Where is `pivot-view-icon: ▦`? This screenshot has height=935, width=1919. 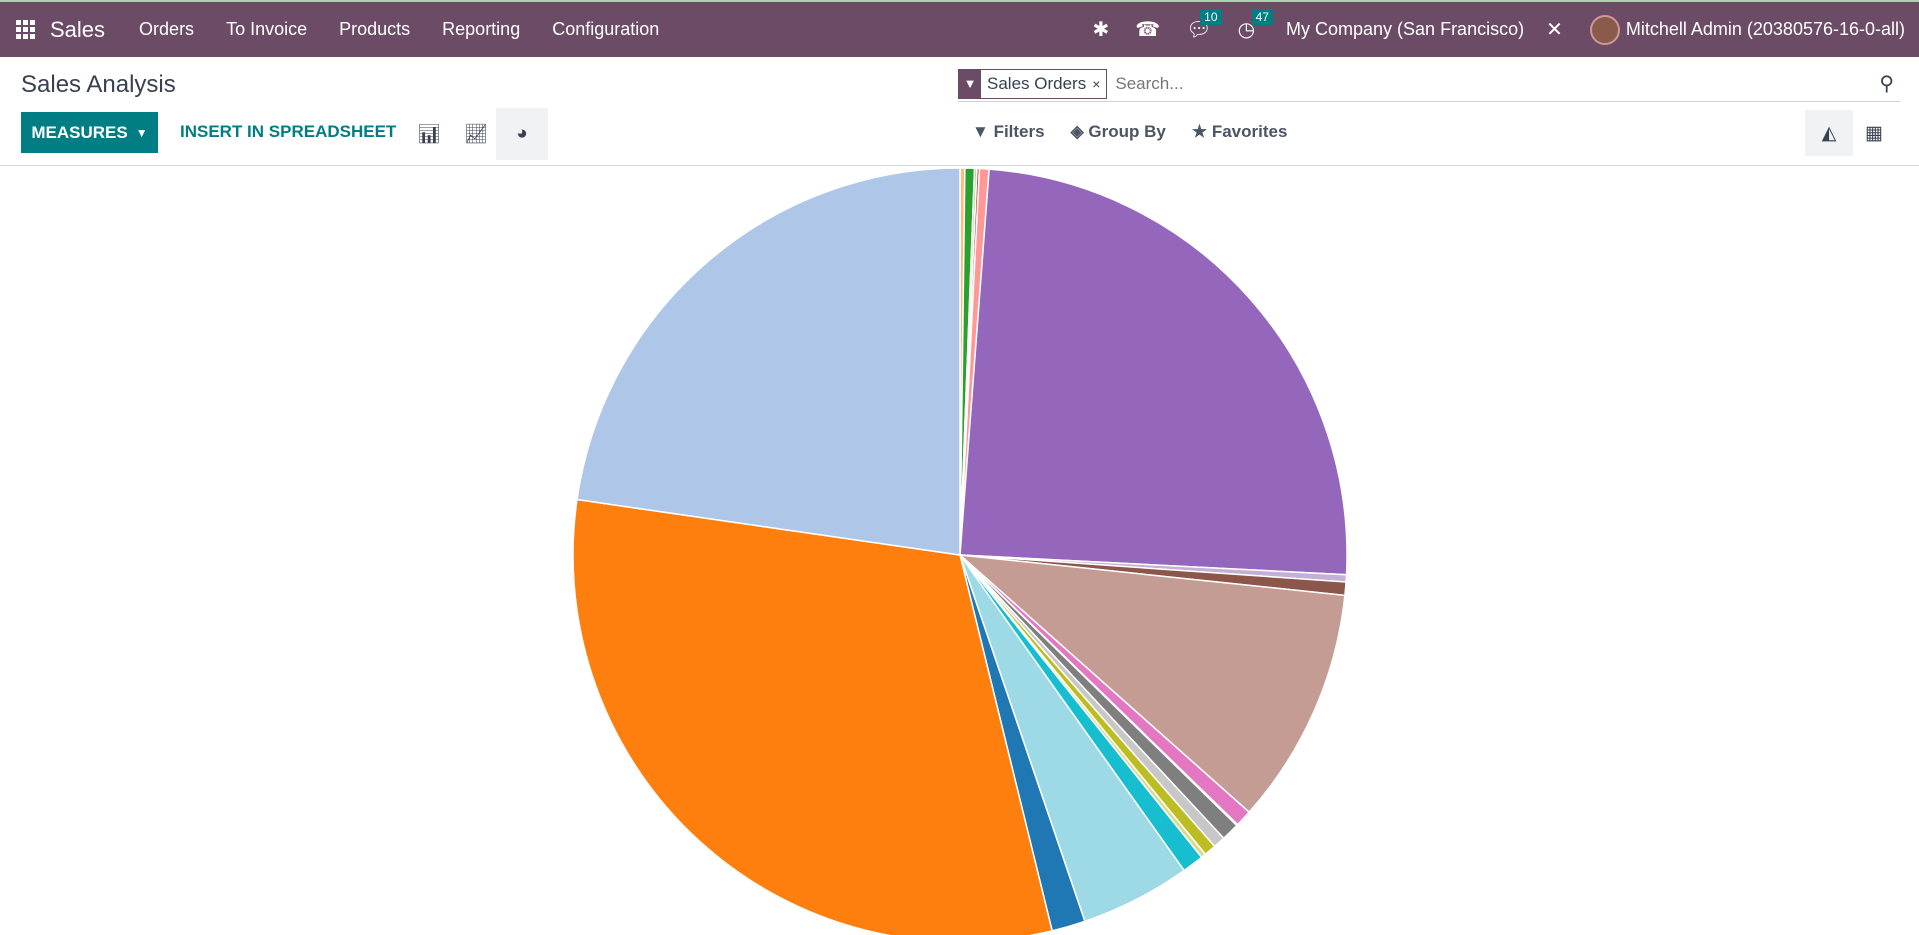 pivot-view-icon: ▦ is located at coordinates (1874, 133).